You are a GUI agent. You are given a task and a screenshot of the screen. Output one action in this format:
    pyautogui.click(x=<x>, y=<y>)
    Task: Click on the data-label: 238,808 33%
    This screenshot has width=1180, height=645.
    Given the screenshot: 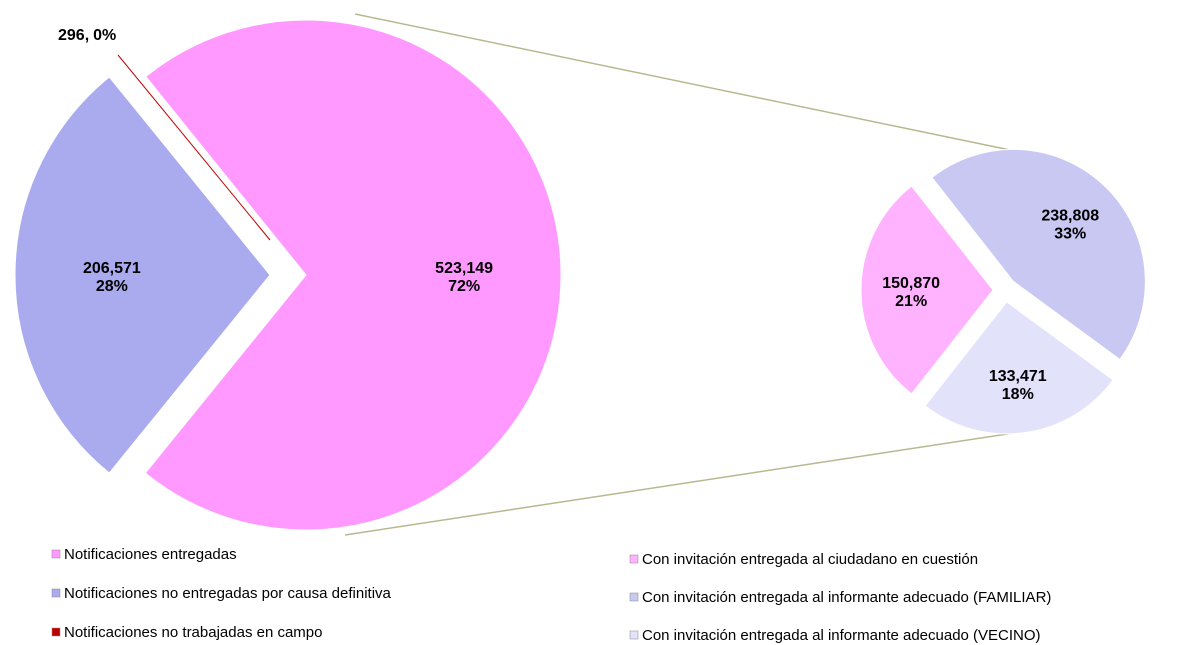 What is the action you would take?
    pyautogui.click(x=1070, y=225)
    